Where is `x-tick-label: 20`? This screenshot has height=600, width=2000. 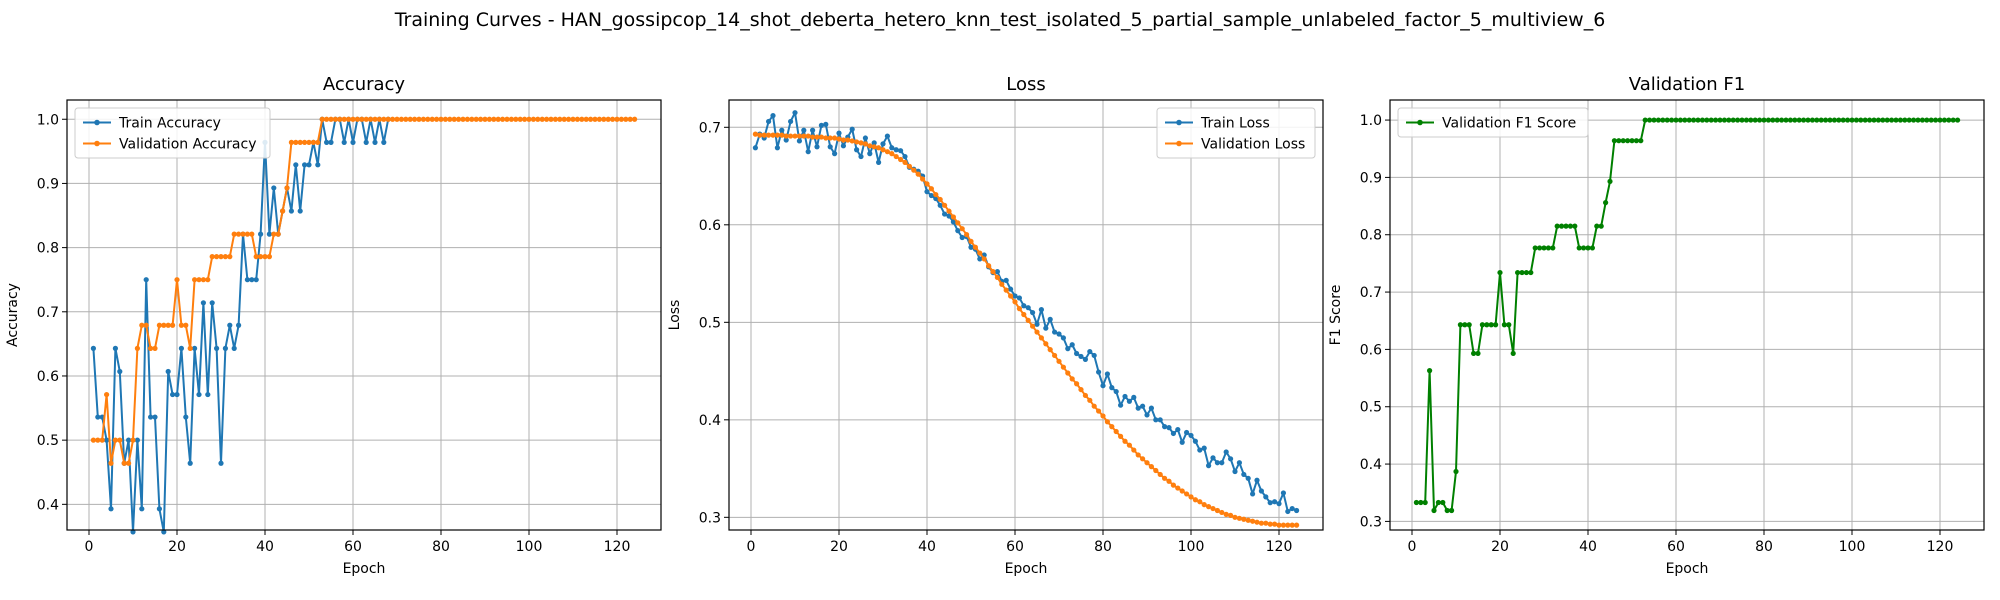 x-tick-label: 20 is located at coordinates (177, 547).